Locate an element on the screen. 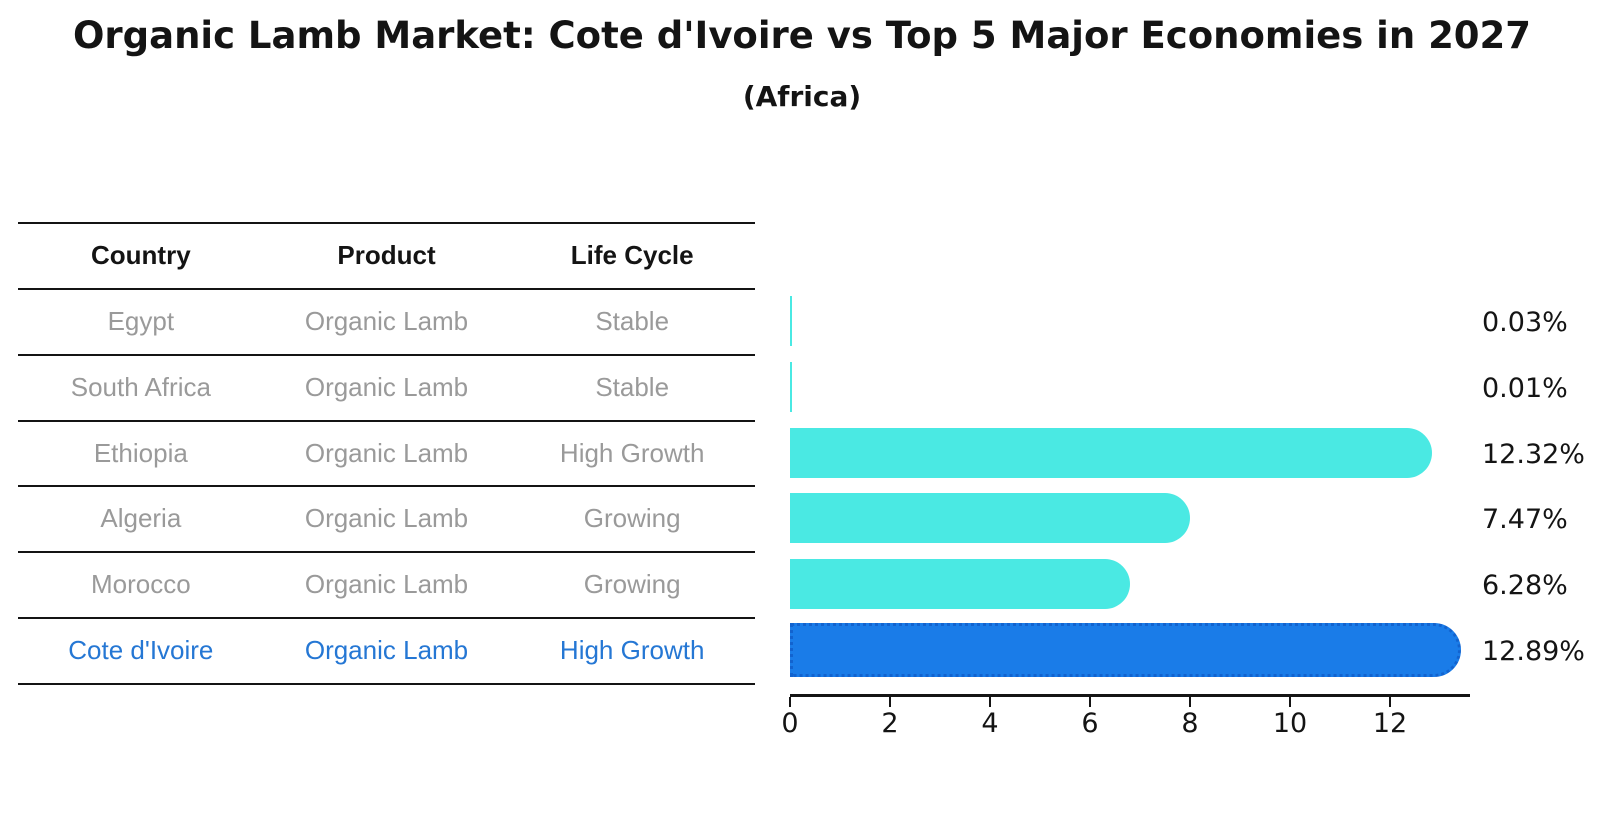 Image resolution: width=1604 pixels, height=823 pixels. x-tick-label-12: 12 is located at coordinates (1390, 723).